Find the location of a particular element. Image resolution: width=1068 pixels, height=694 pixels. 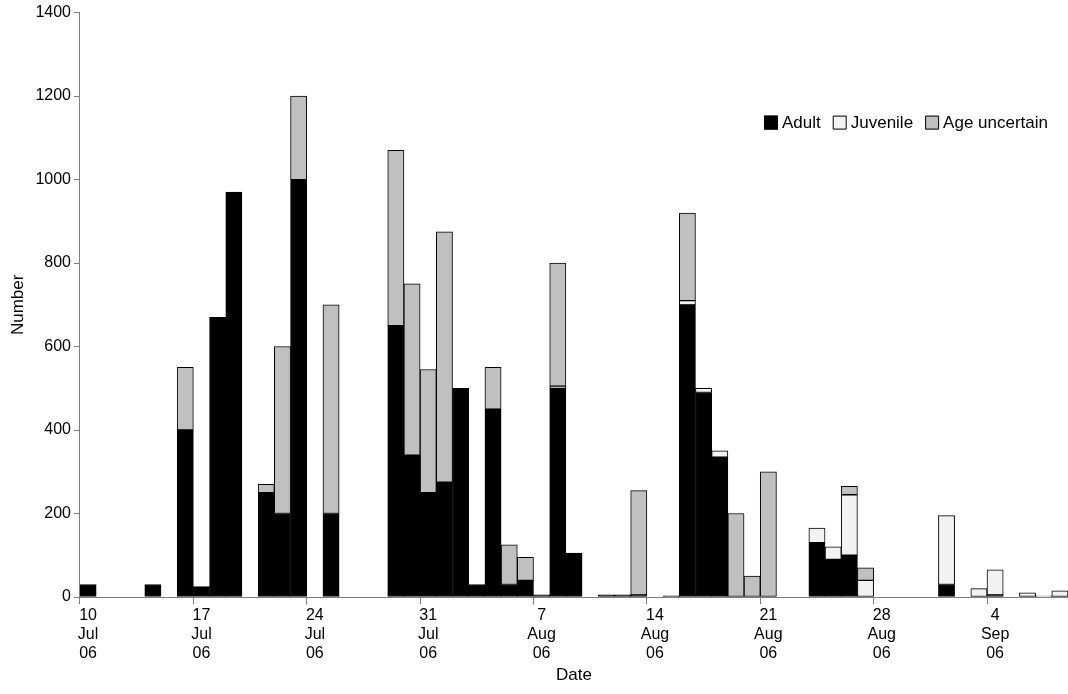

y-tick-label: 600 is located at coordinates (58, 345).